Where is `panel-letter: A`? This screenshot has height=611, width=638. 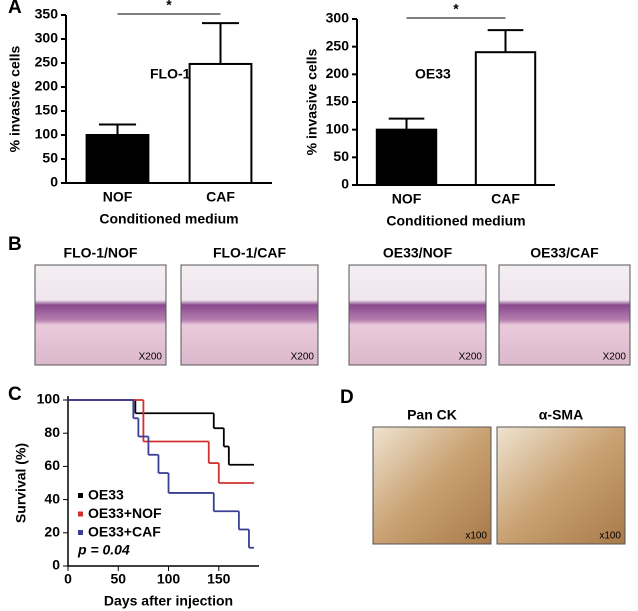 panel-letter: A is located at coordinates (15, 9).